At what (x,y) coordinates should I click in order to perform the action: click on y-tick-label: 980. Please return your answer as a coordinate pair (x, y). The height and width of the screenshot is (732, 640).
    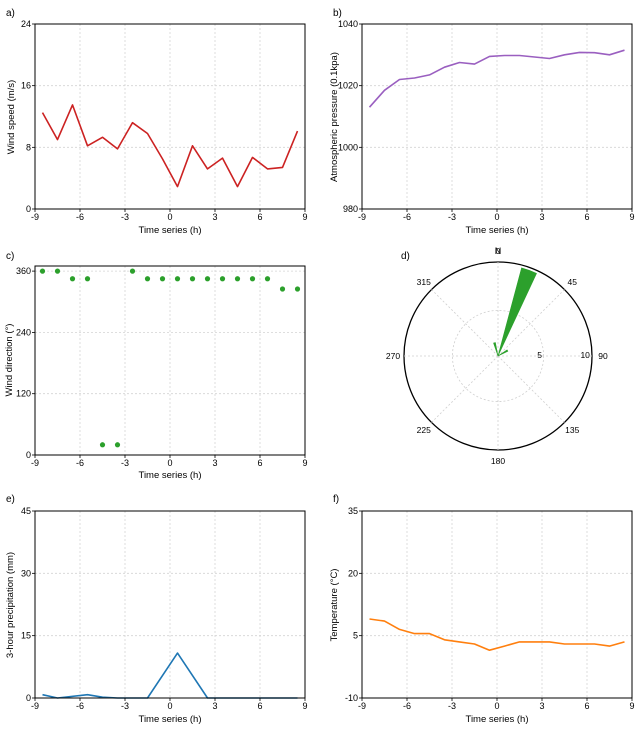
    Looking at the image, I should click on (350, 209).